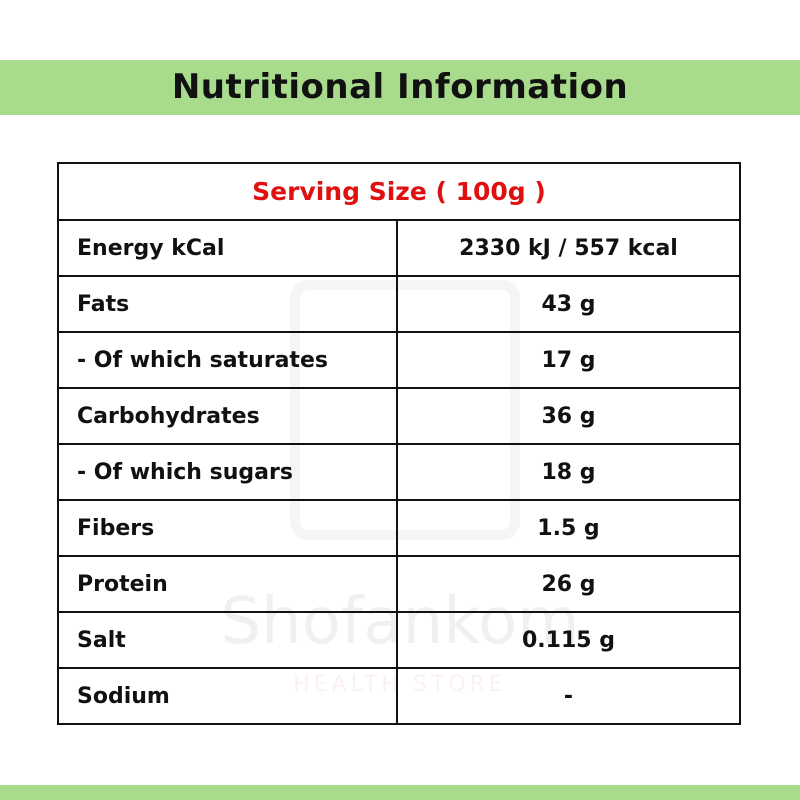 The width and height of the screenshot is (800, 800). Describe the element at coordinates (568, 696) in the screenshot. I see `nutrient-value: -` at that location.